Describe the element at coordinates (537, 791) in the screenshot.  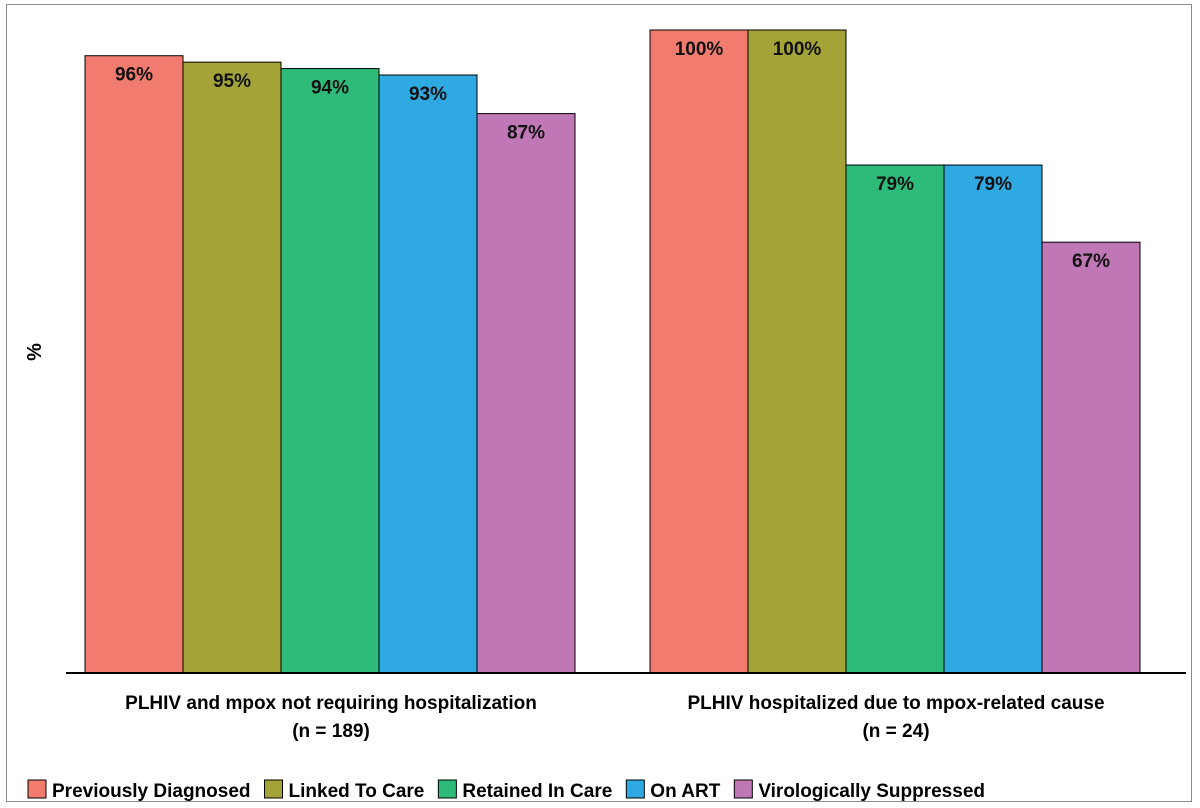
I see `legend-label-3: Retained In Care` at that location.